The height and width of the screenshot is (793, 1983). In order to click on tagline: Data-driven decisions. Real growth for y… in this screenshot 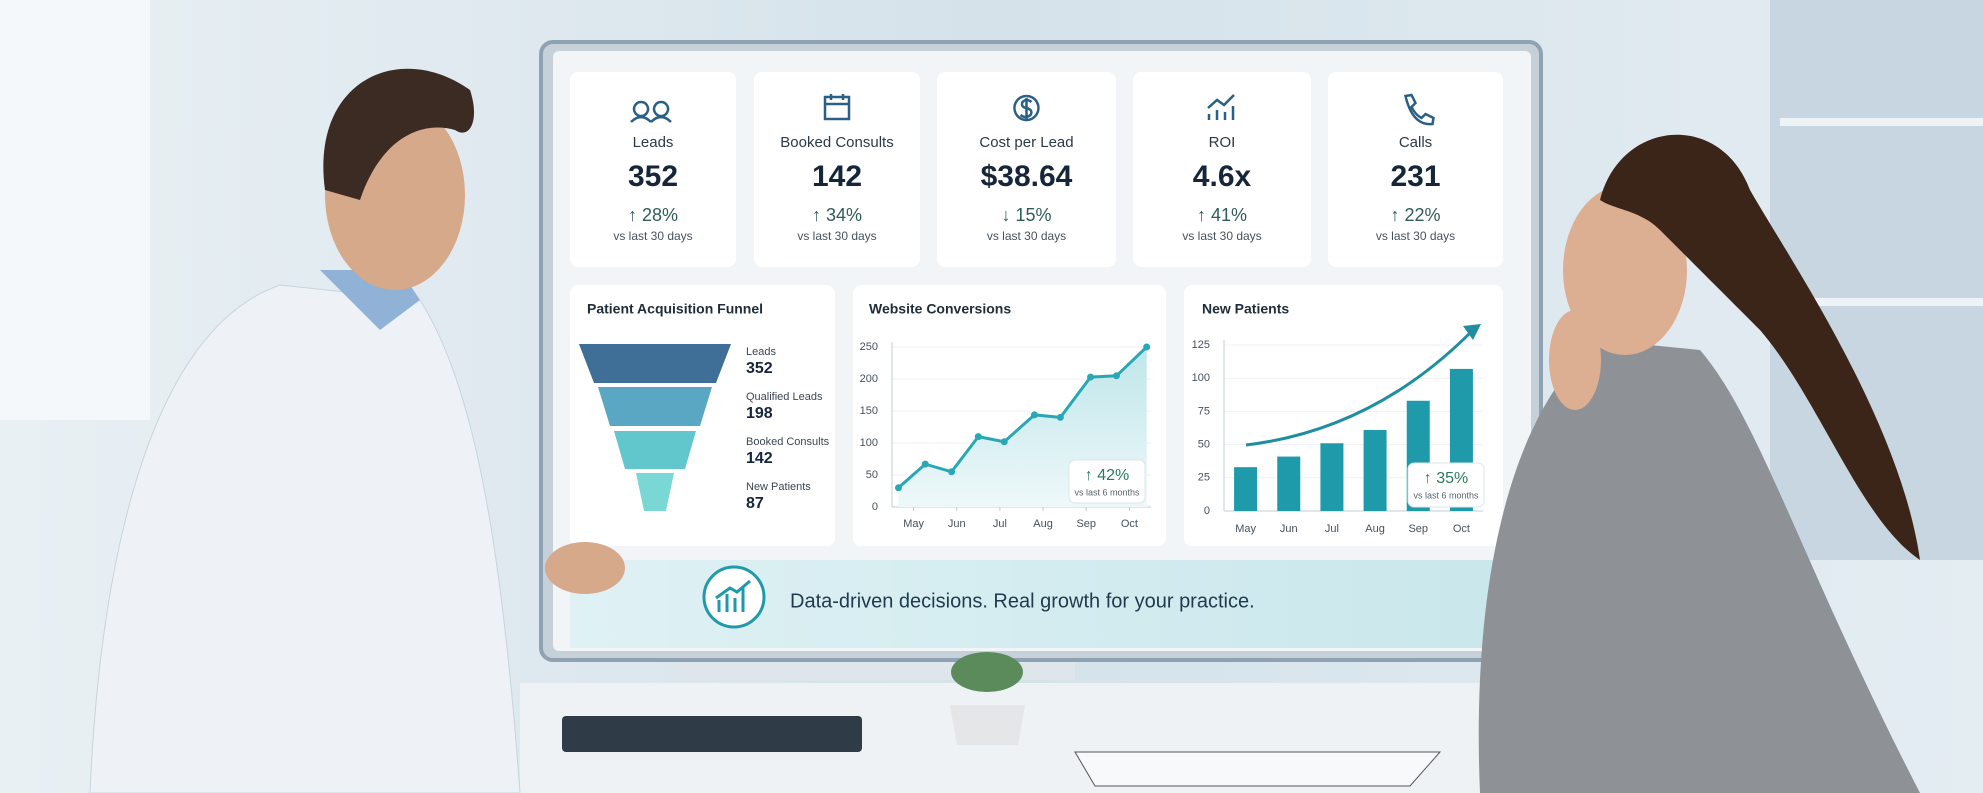, I will do `click(1022, 601)`.